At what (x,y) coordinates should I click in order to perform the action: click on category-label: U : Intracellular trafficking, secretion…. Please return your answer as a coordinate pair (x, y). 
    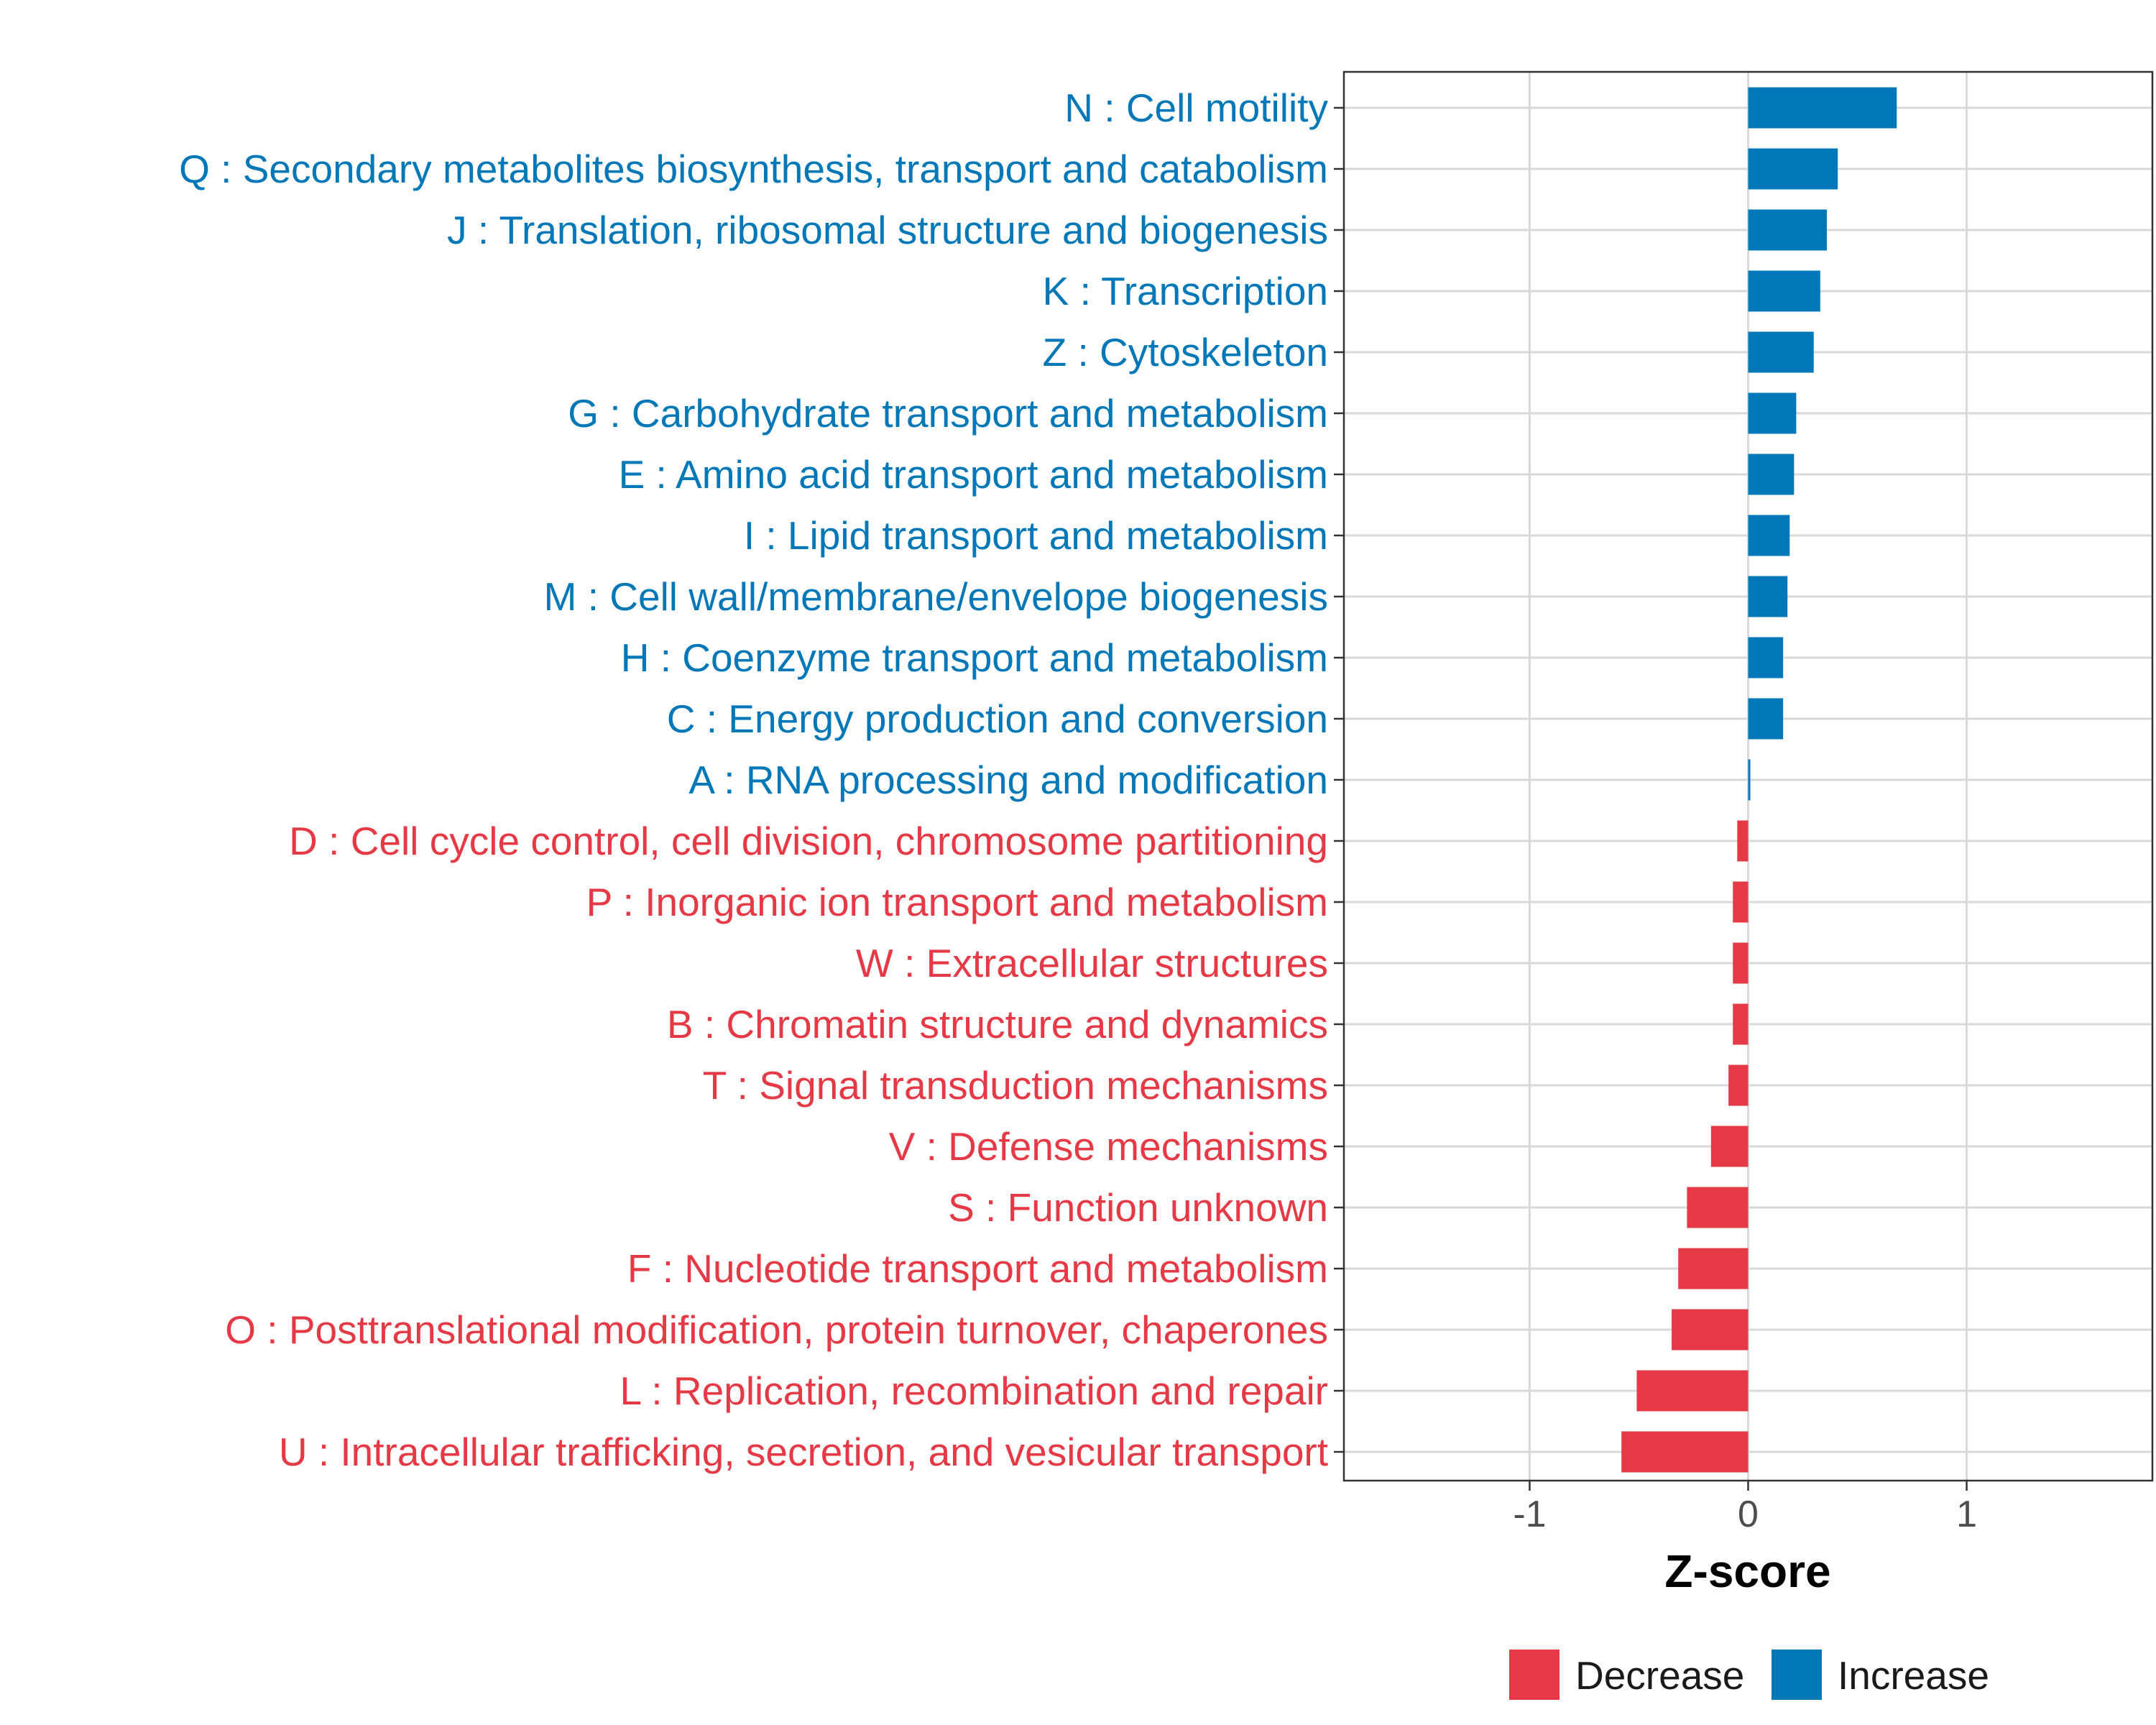
    Looking at the image, I should click on (804, 1452).